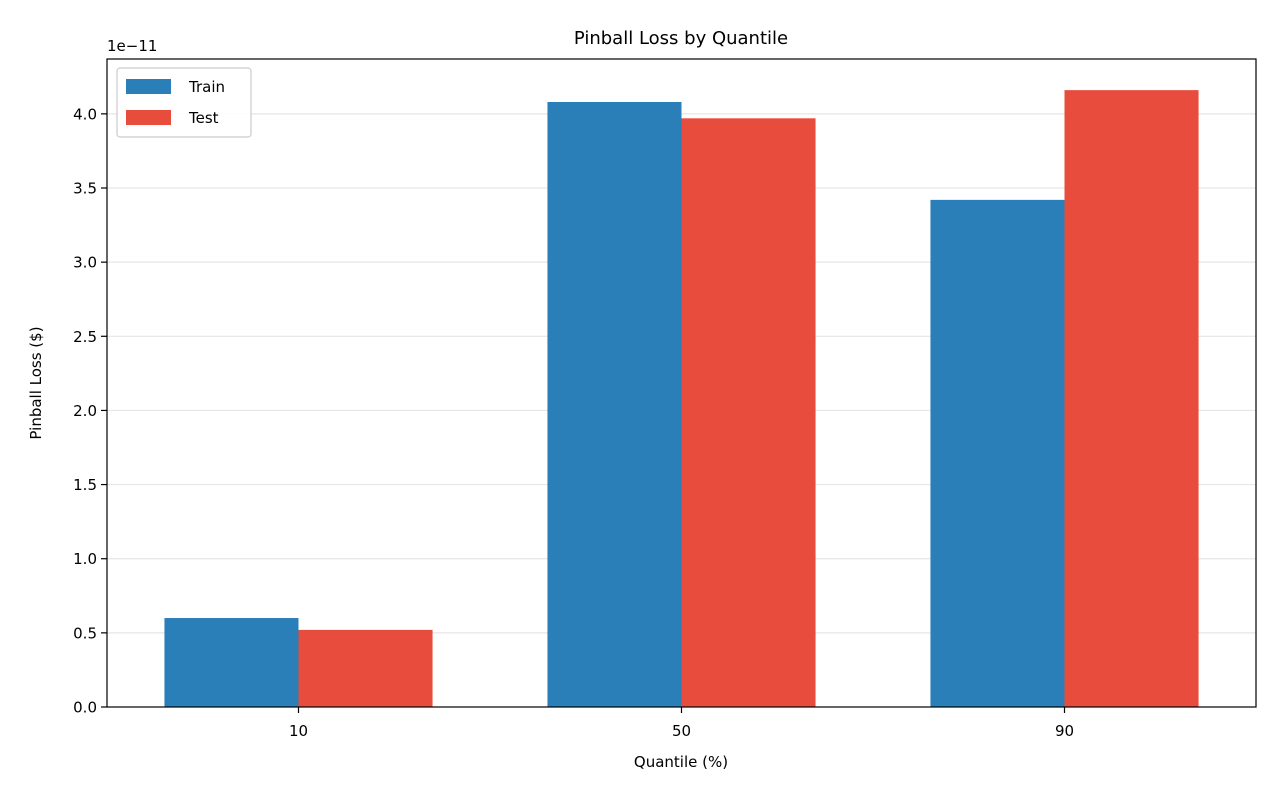  I want to click on y-tick-label: 0.0, so click(85, 708).